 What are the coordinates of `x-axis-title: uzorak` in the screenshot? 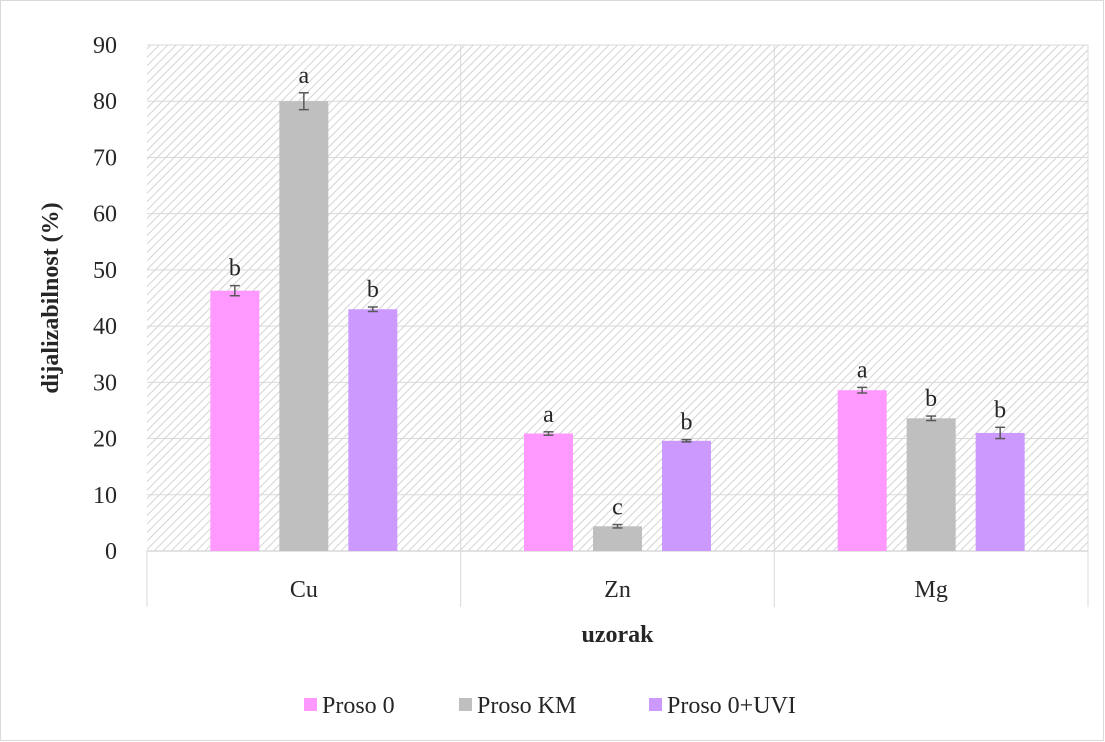 It's located at (618, 635).